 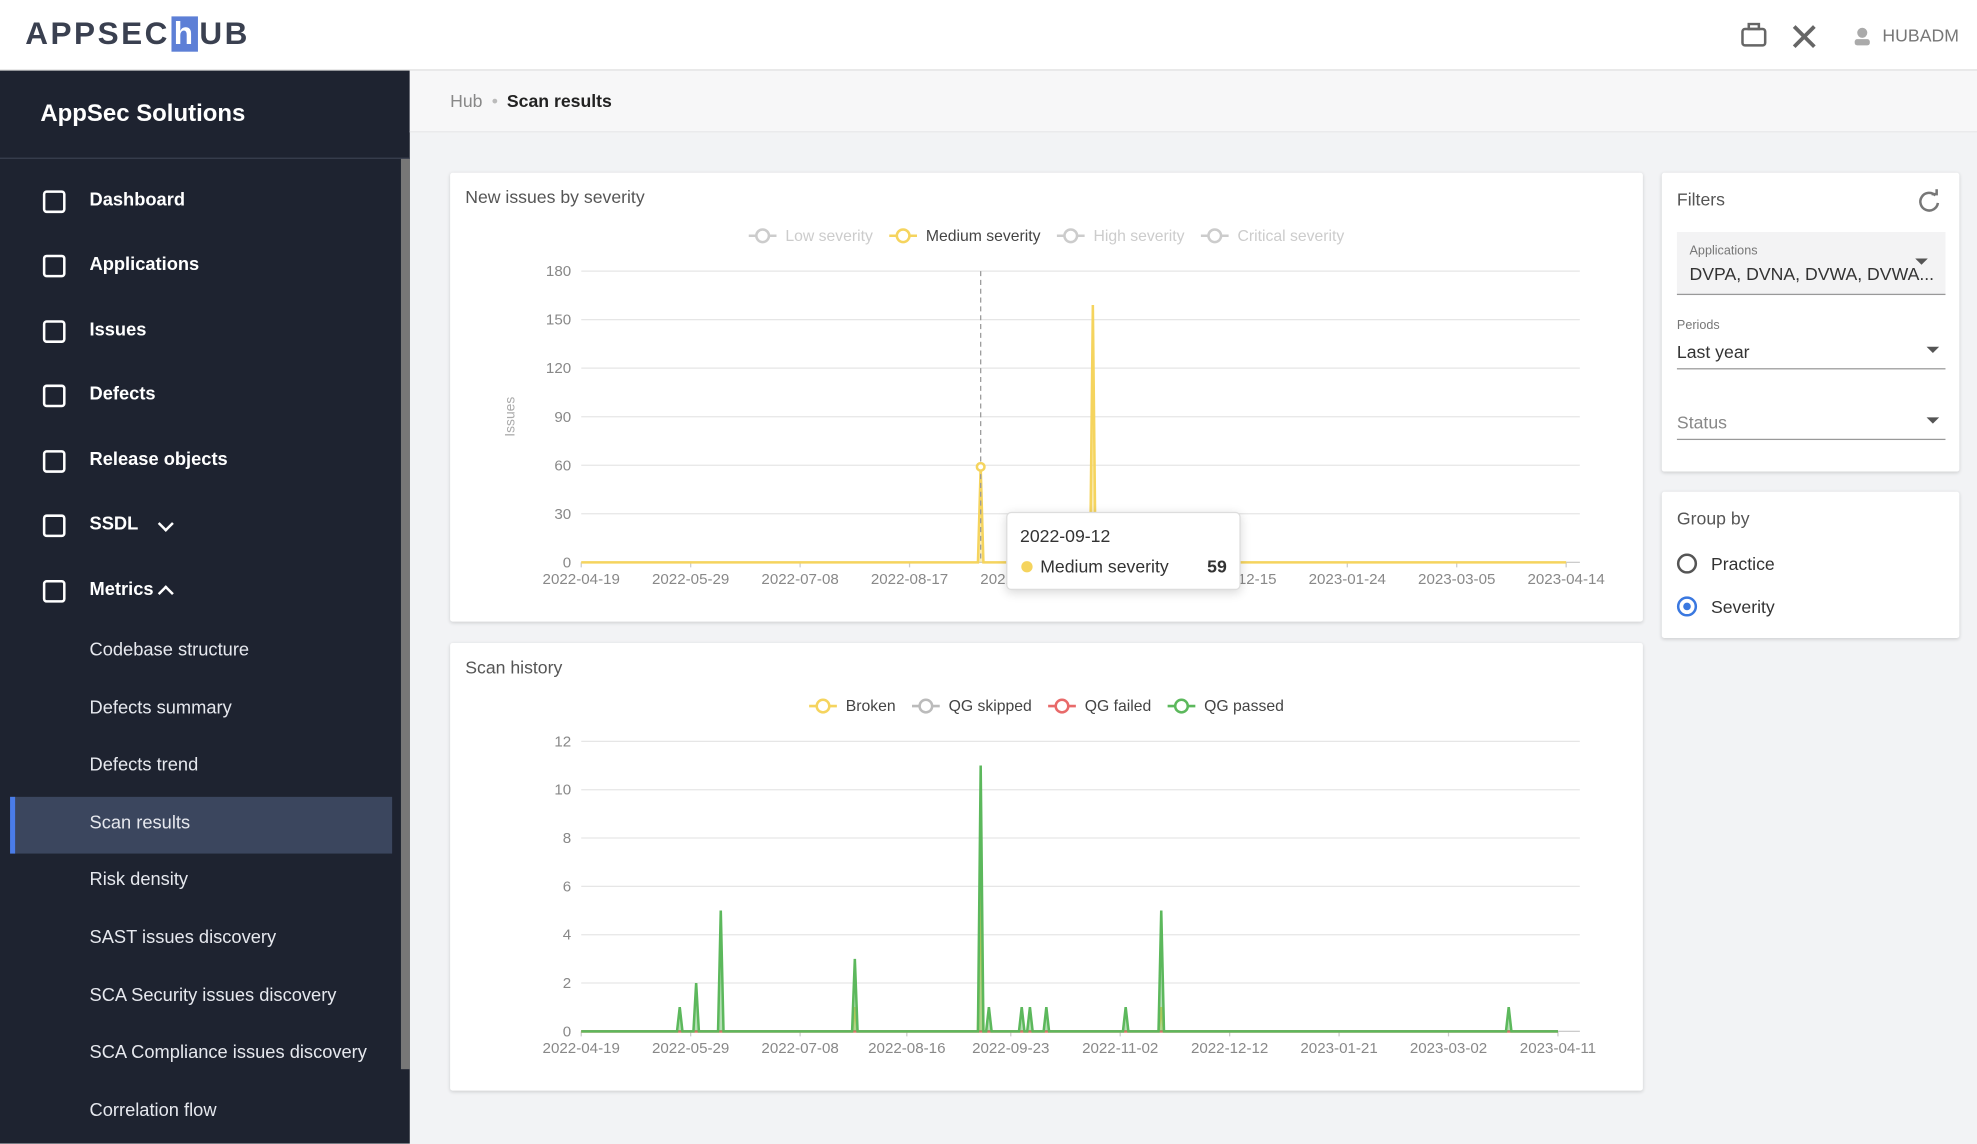 I want to click on y-tick-label: 12, so click(x=562, y=741).